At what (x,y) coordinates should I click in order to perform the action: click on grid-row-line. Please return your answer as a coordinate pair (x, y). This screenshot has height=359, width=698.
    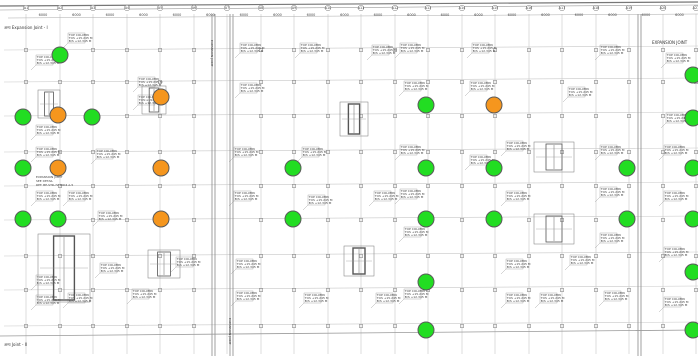
    Looking at the image, I should click on (350, 218).